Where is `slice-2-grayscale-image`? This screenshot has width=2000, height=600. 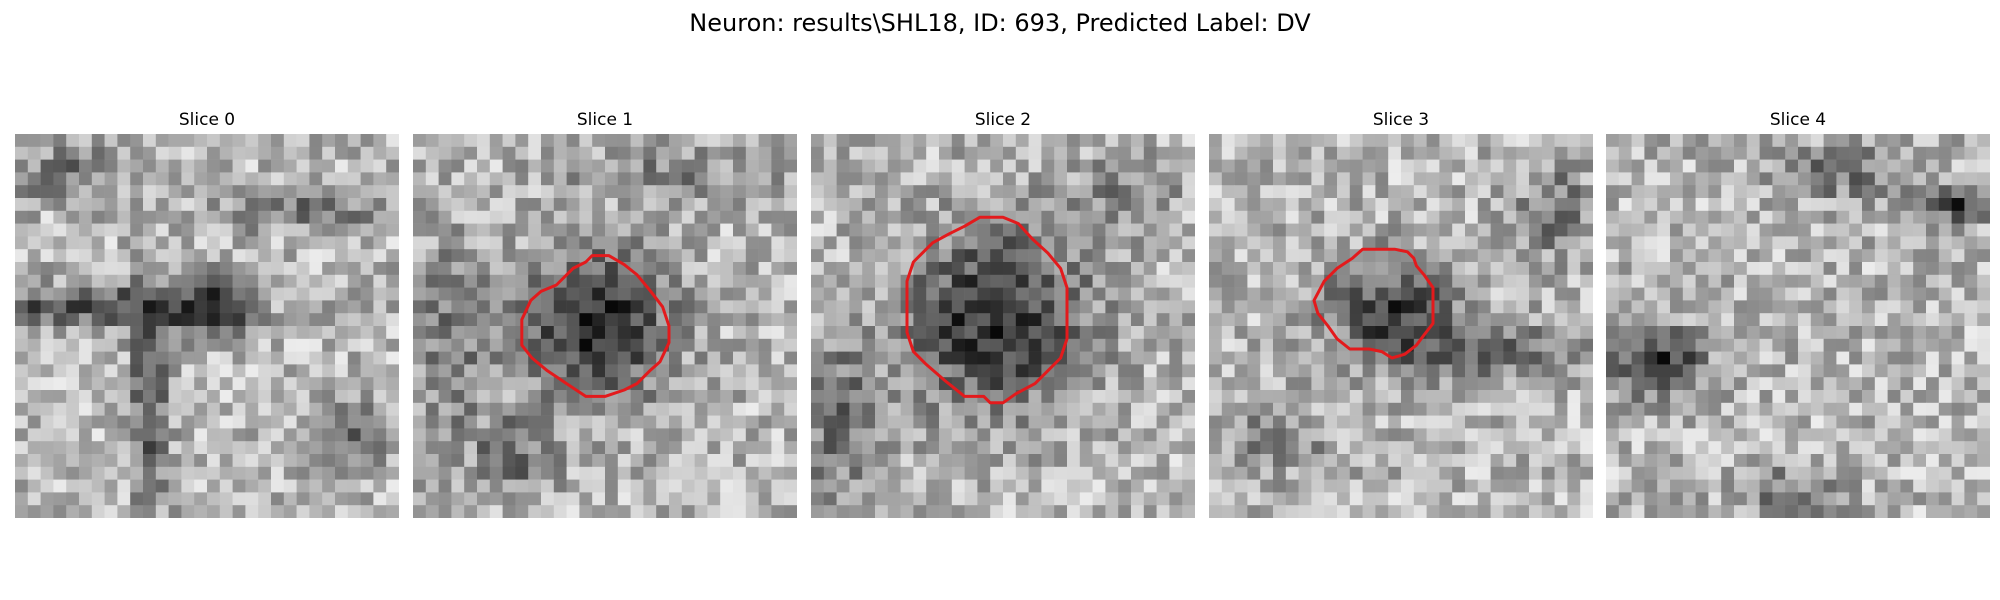 slice-2-grayscale-image is located at coordinates (1003, 326).